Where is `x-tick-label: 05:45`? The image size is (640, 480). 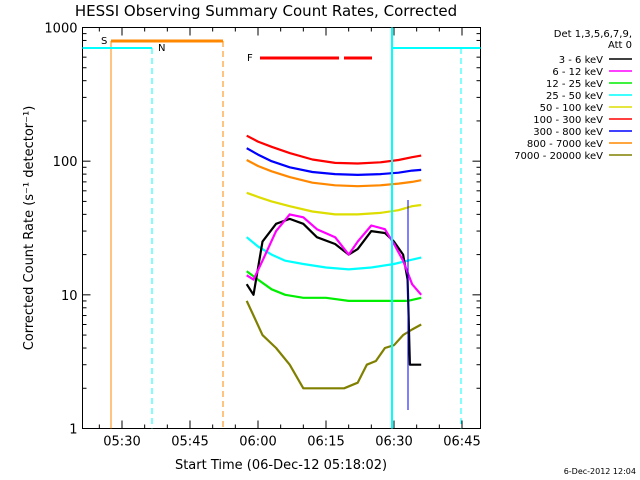
x-tick-label: 05:45 is located at coordinates (189, 442).